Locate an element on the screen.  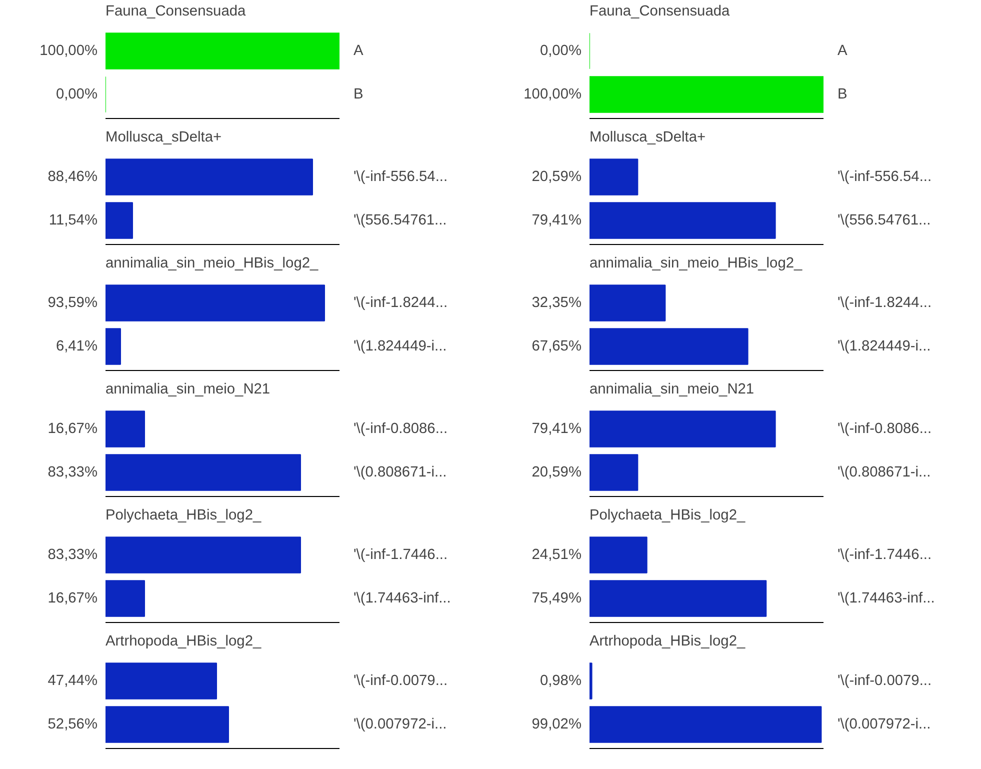
data-label: 52,56% is located at coordinates (73, 724).